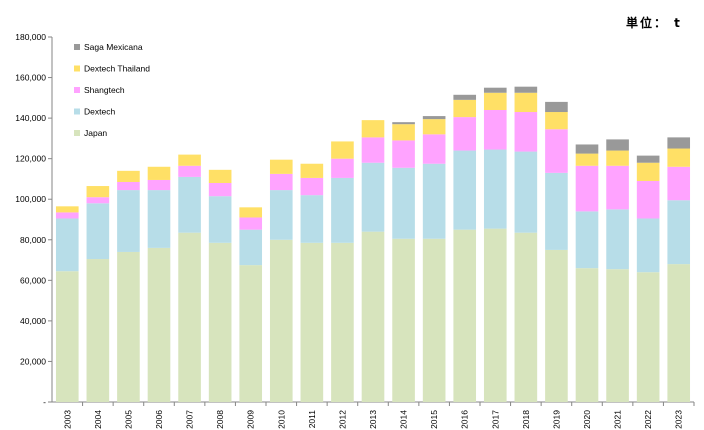  I want to click on bar-shangtech-2012, so click(342, 168).